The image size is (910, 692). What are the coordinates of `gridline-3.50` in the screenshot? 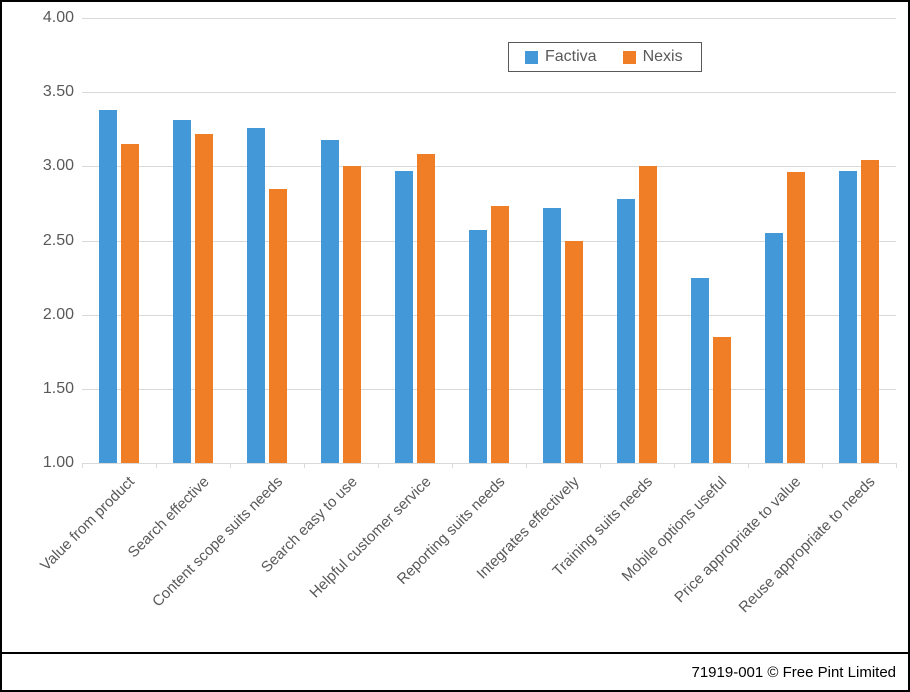 It's located at (489, 93).